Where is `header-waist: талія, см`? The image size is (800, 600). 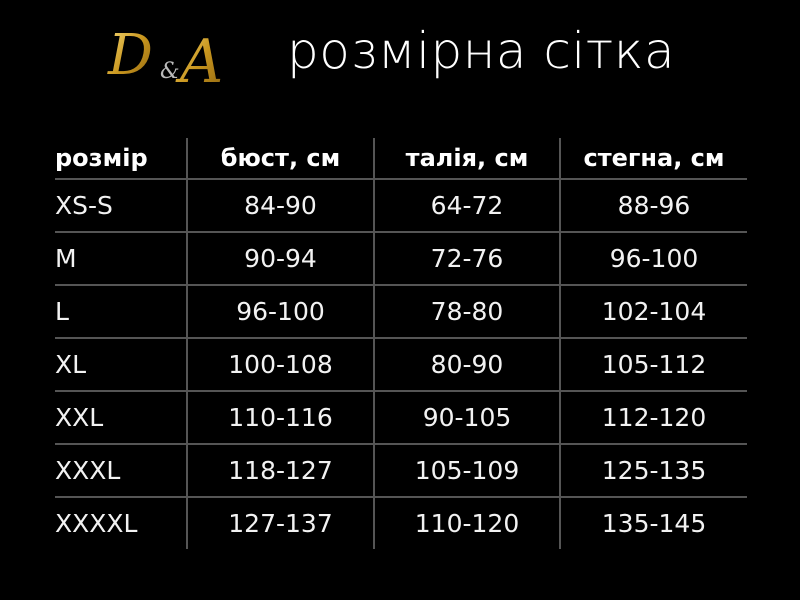
header-waist: талія, см is located at coordinates (466, 159).